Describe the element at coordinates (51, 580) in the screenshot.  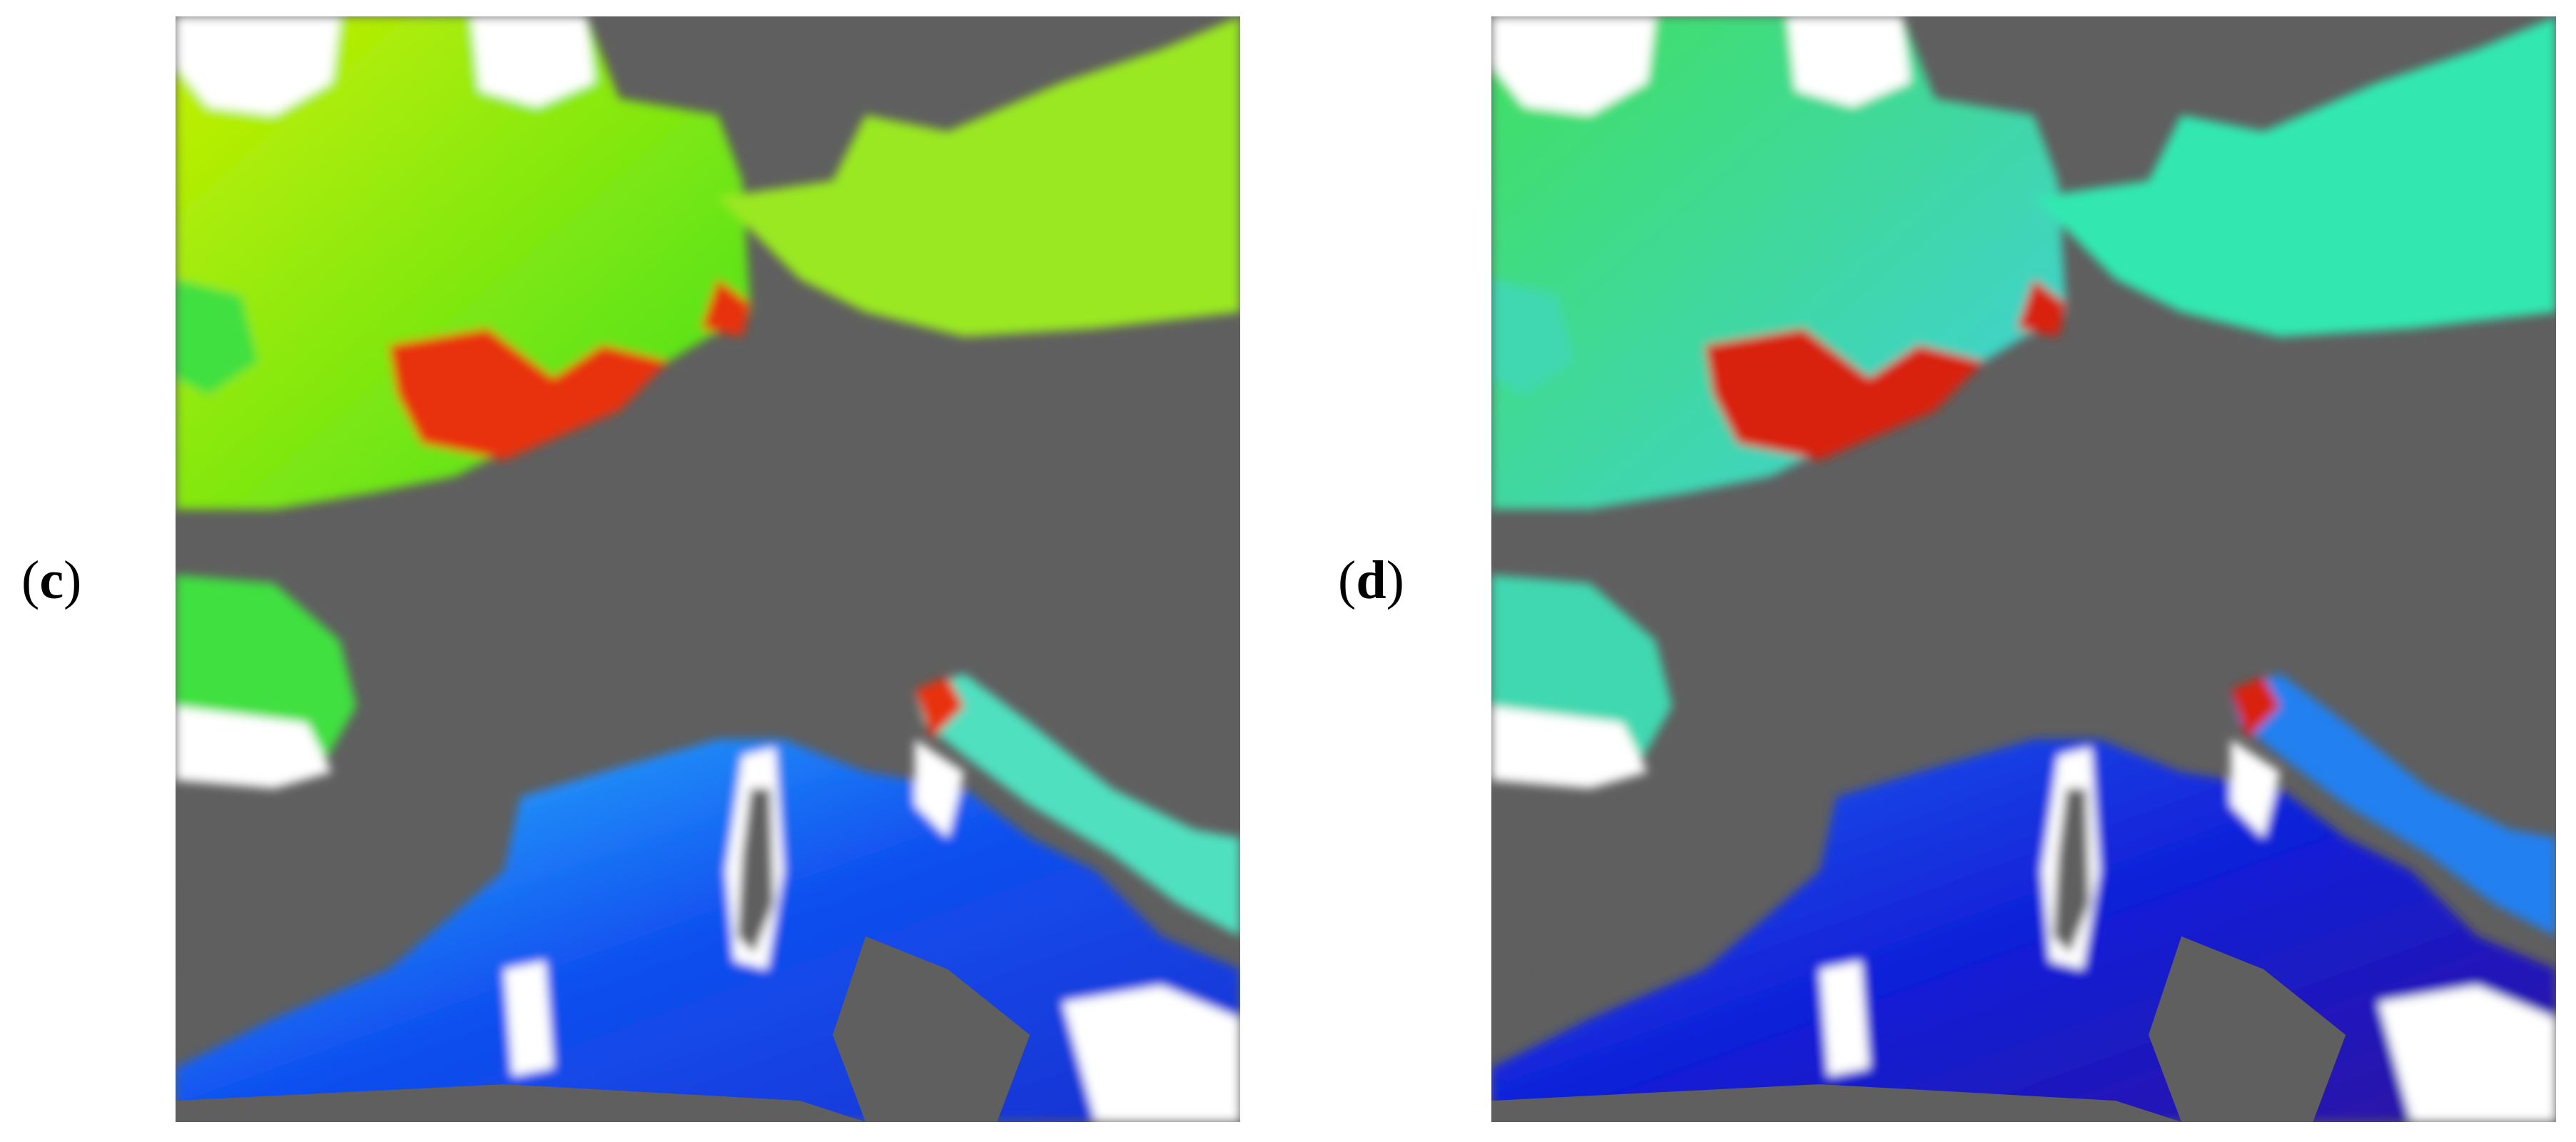
I see `panel-label: (c)` at that location.